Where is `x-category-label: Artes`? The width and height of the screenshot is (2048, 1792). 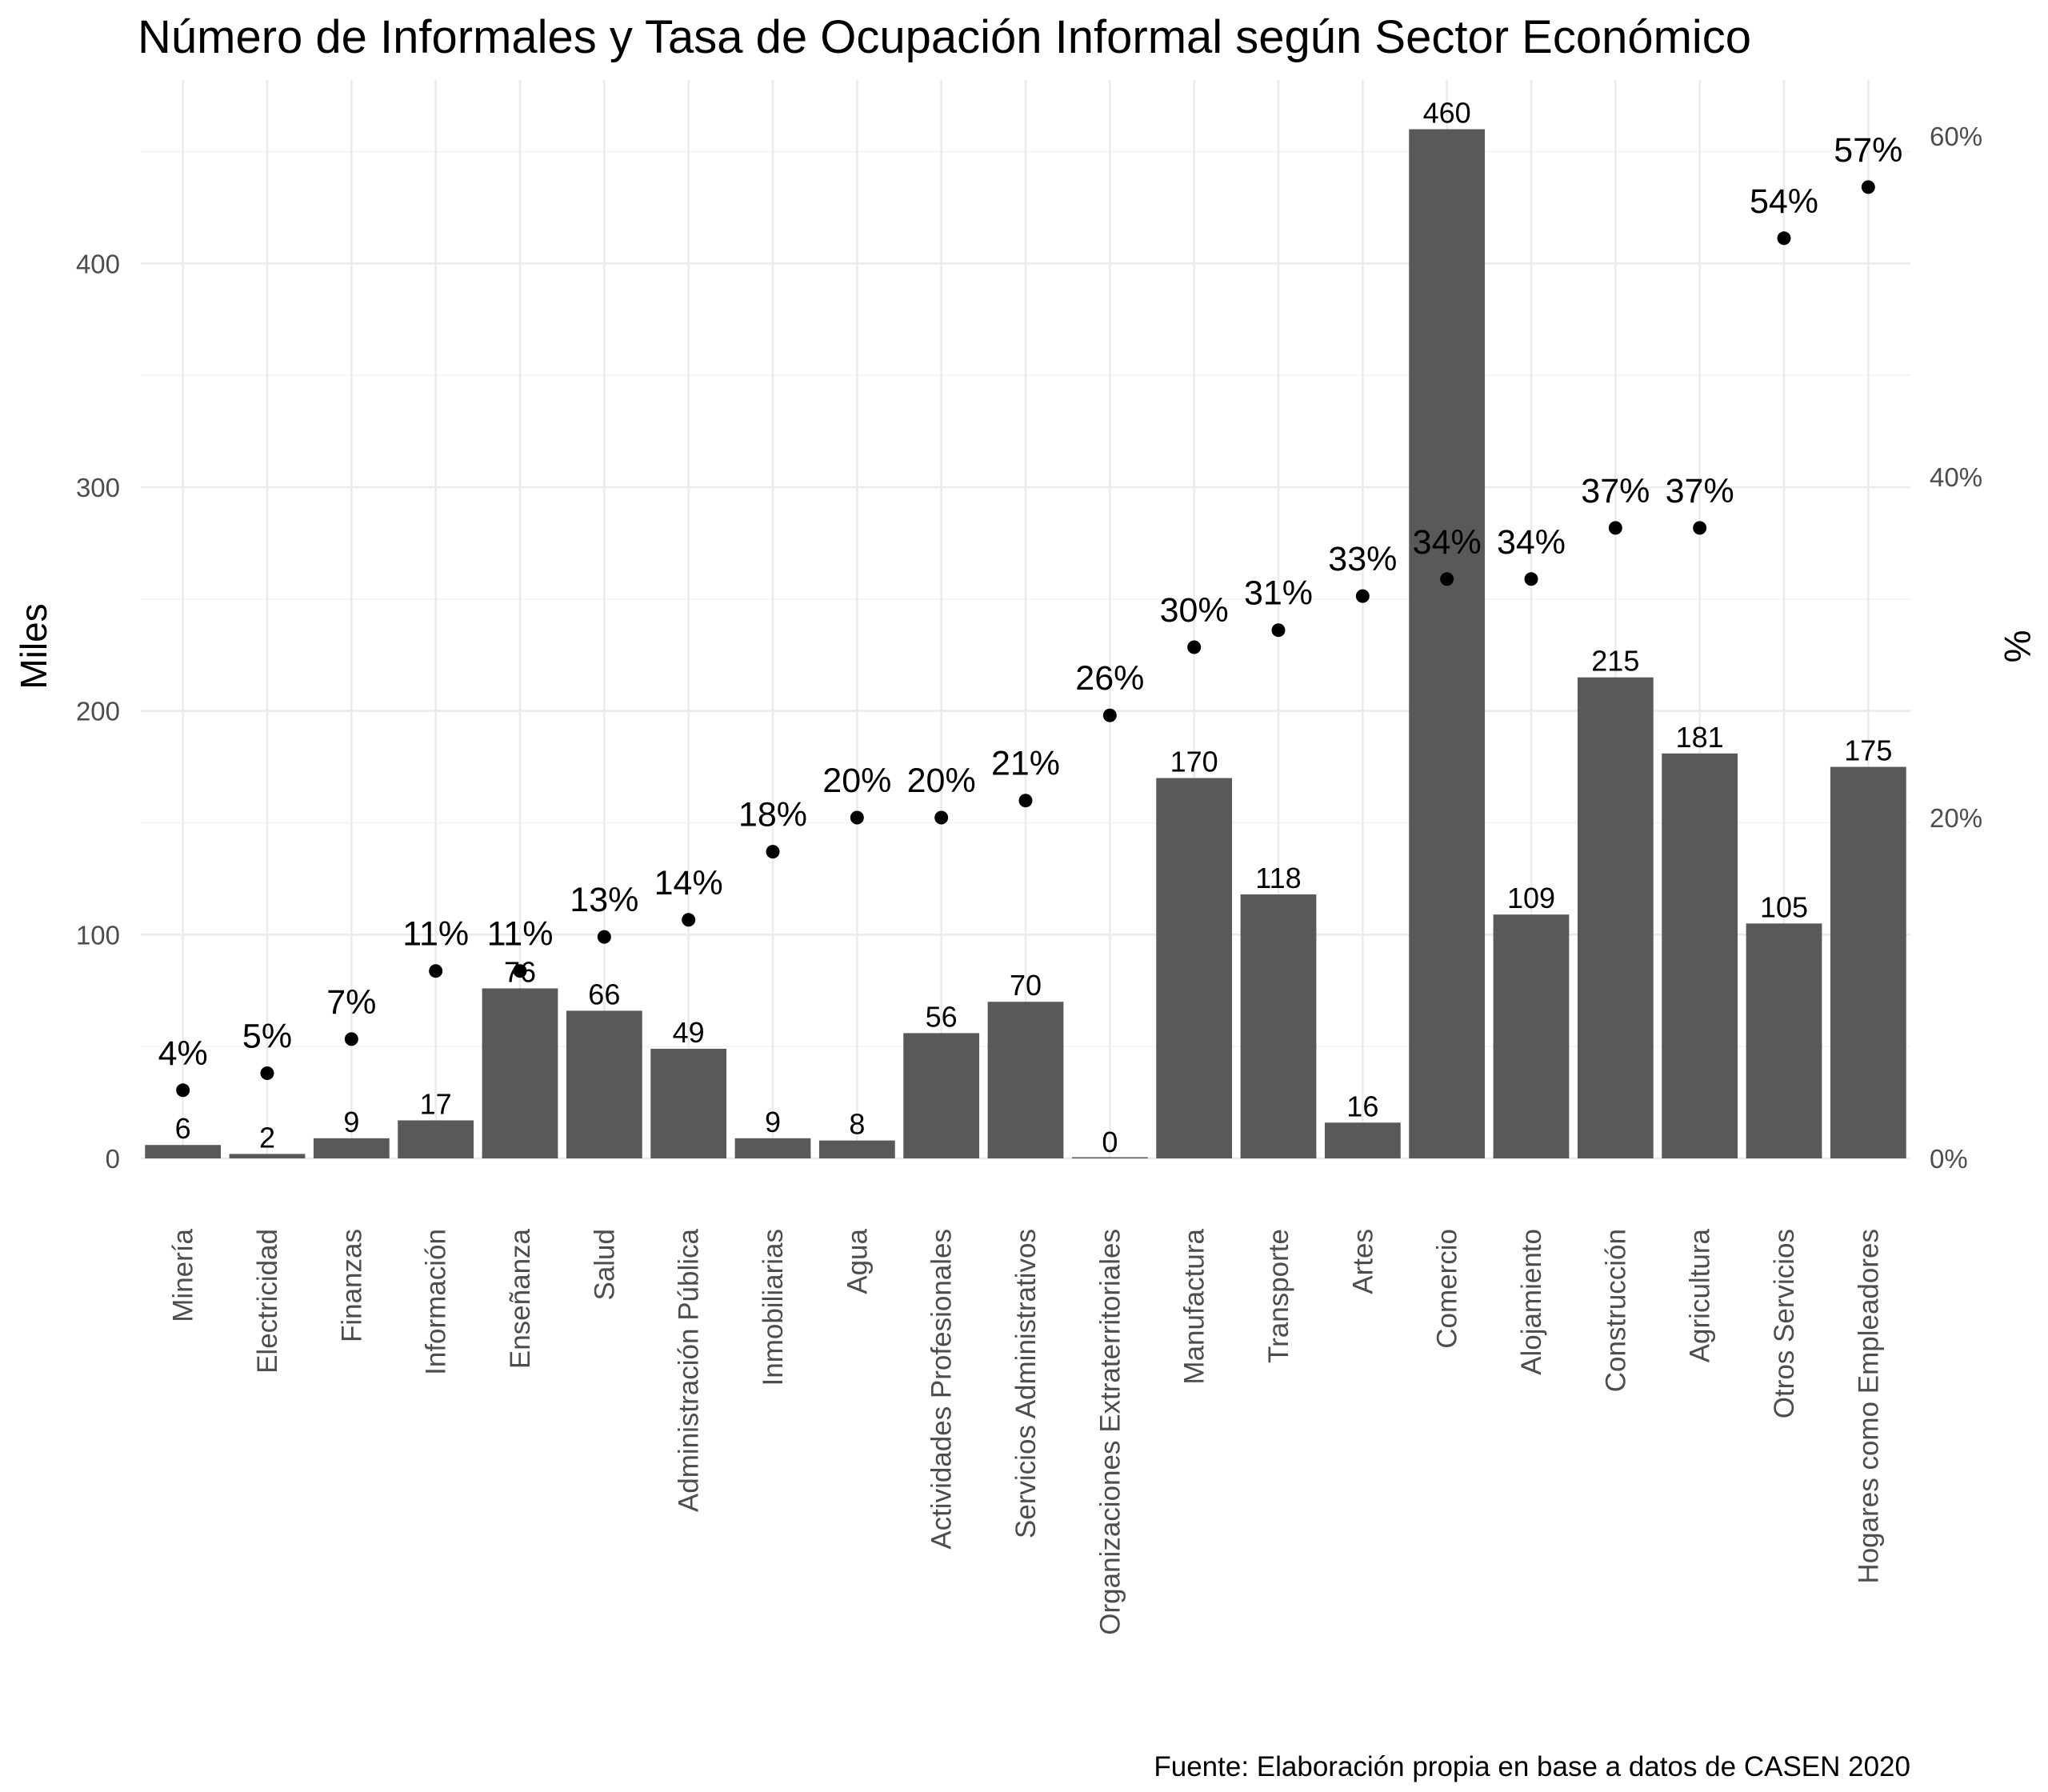 x-category-label: Artes is located at coordinates (1362, 1261).